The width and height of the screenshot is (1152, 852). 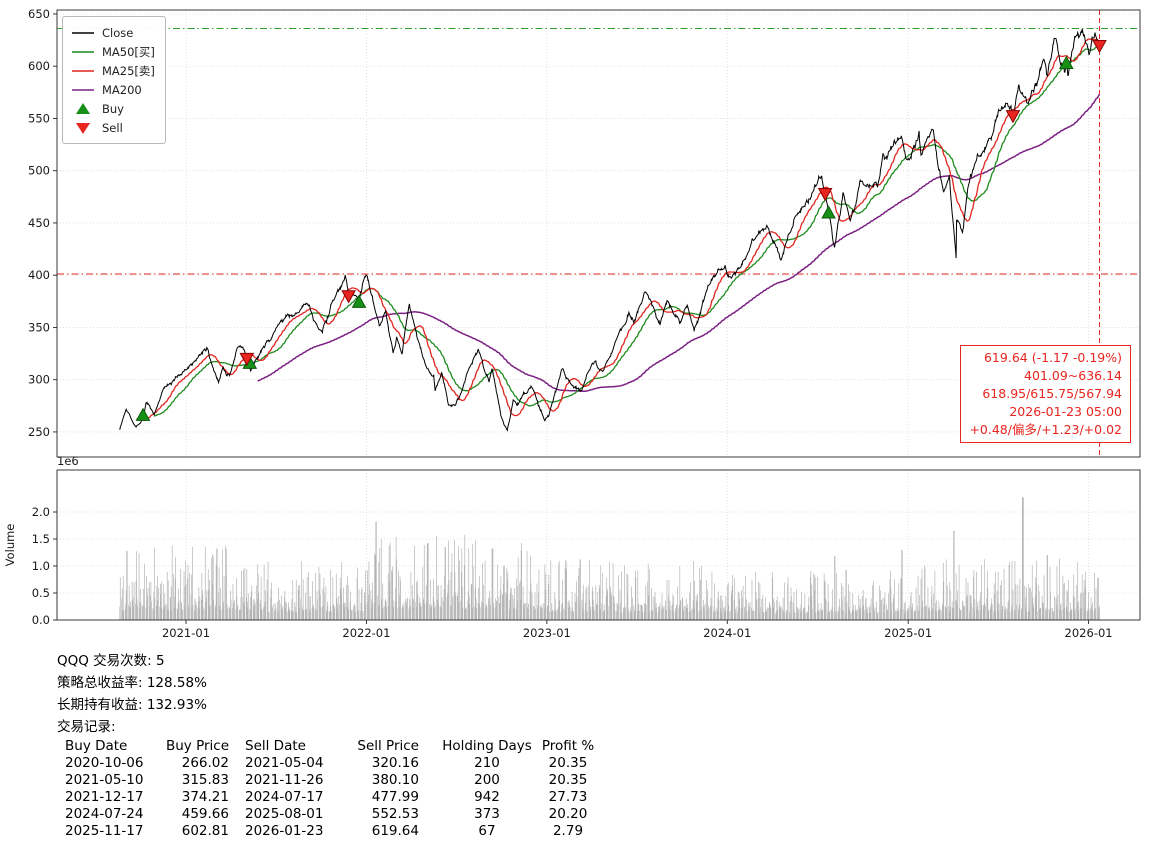 What do you see at coordinates (487, 763) in the screenshot?
I see `table-cell: 210` at bounding box center [487, 763].